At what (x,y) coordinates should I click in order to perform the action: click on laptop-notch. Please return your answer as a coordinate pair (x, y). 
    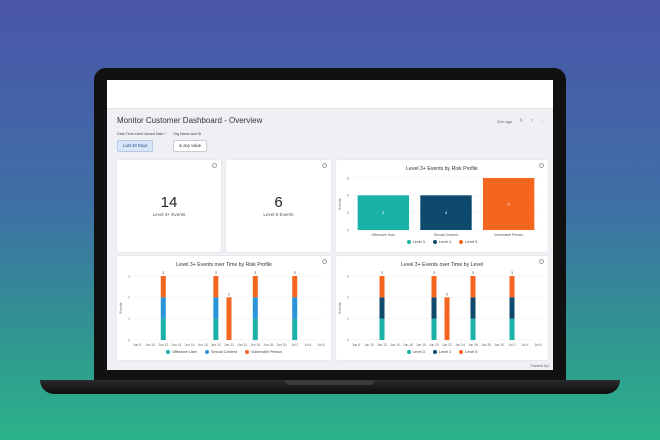
    Looking at the image, I should click on (330, 382).